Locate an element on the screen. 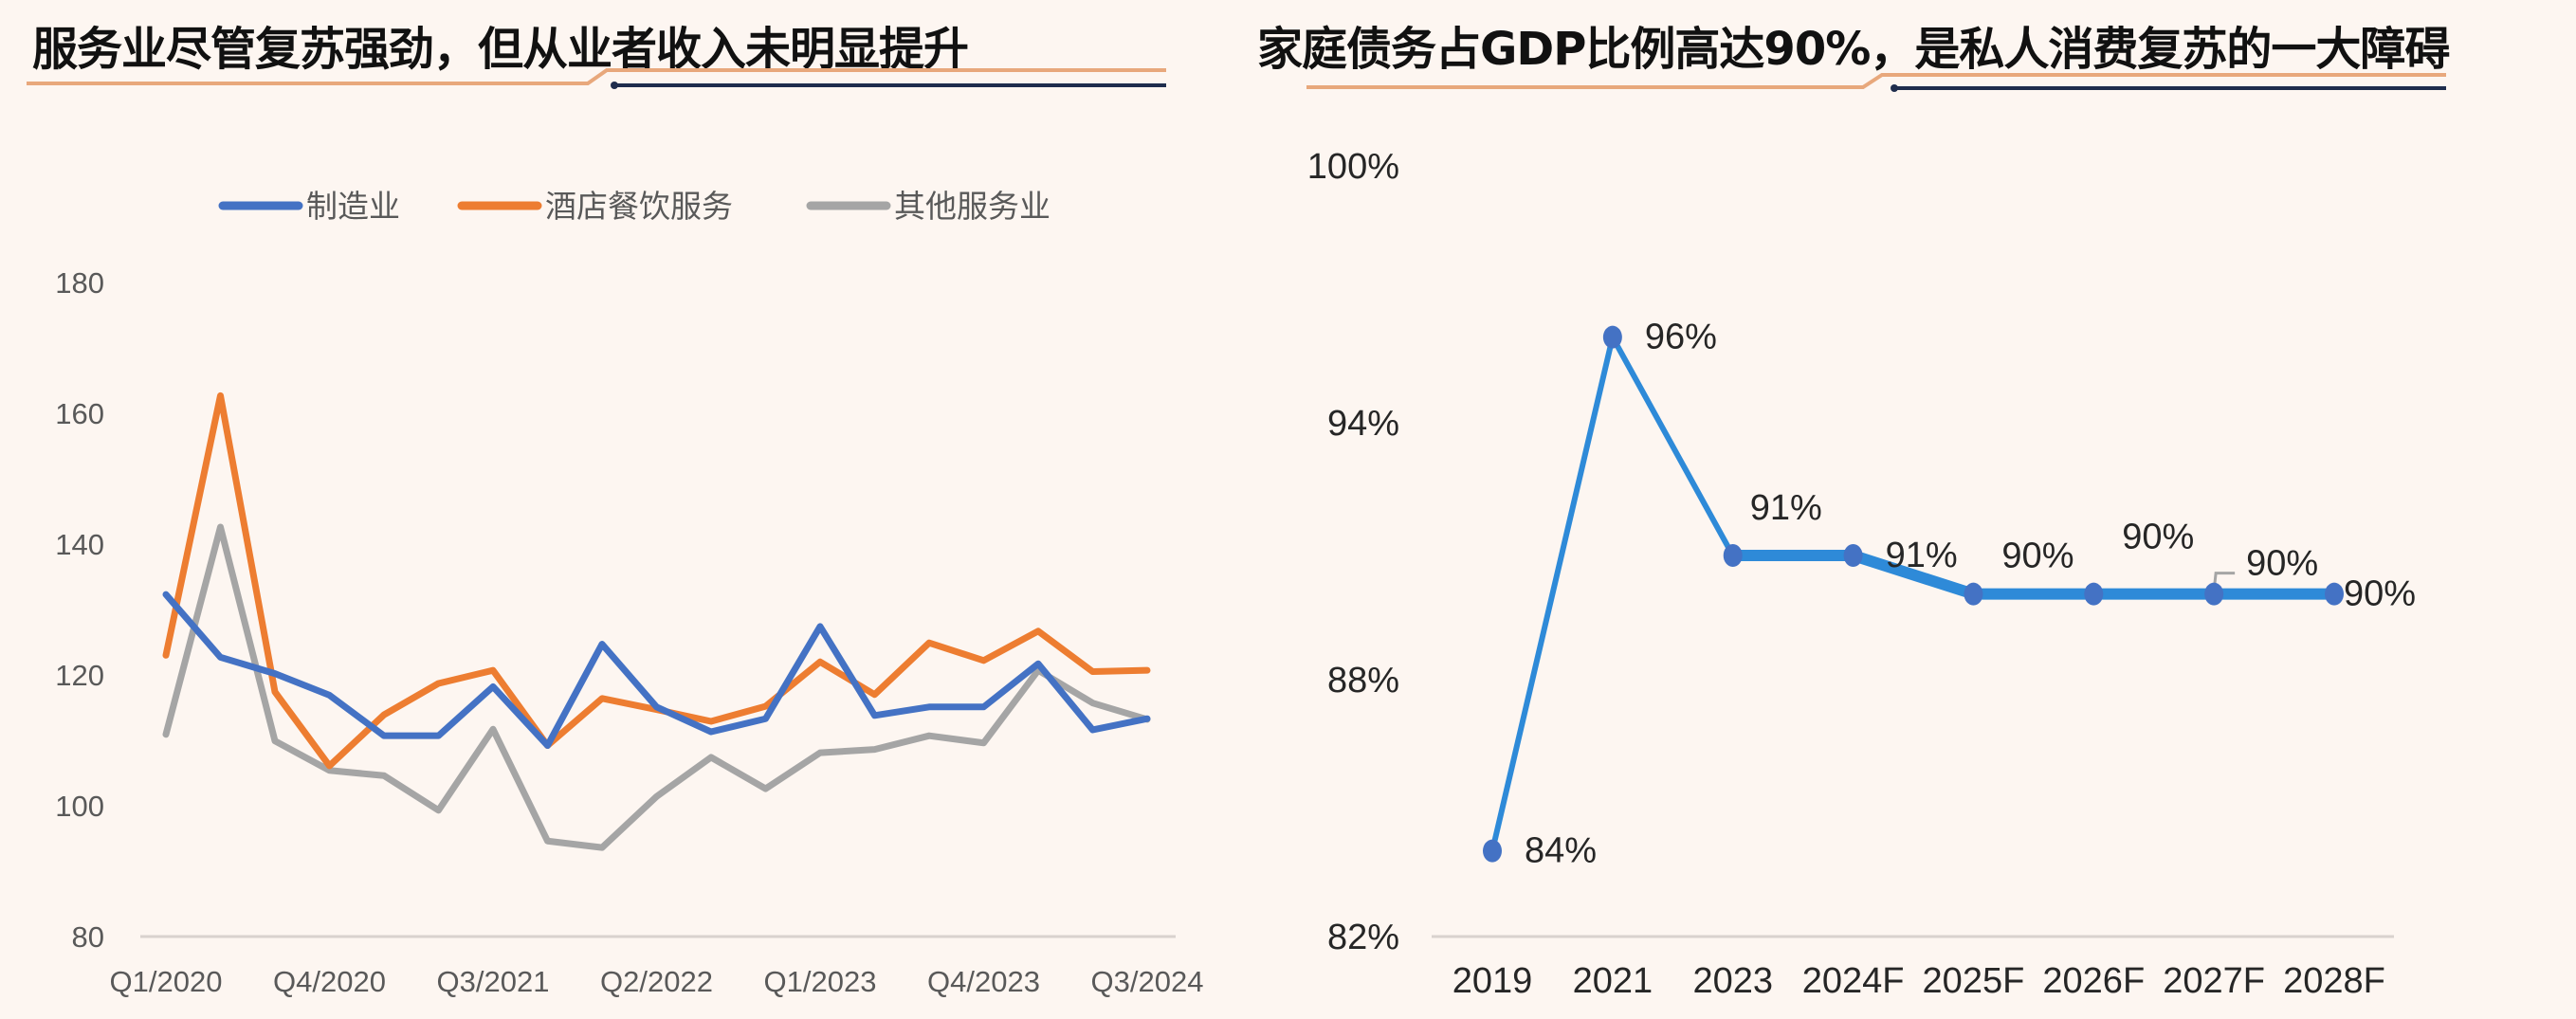 This screenshot has height=1019, width=2576. y-tick-label: 180 is located at coordinates (79, 283).